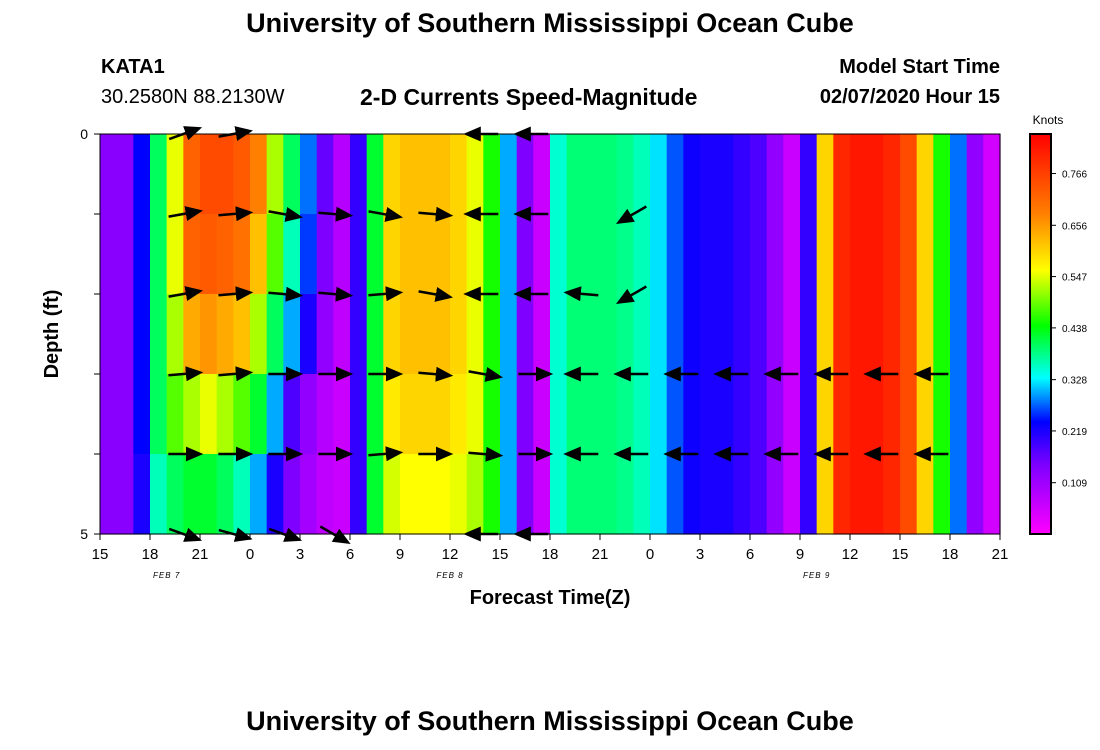  I want to click on chart-subtitle: 2-D Currents Speed-Magnitude, so click(529, 97).